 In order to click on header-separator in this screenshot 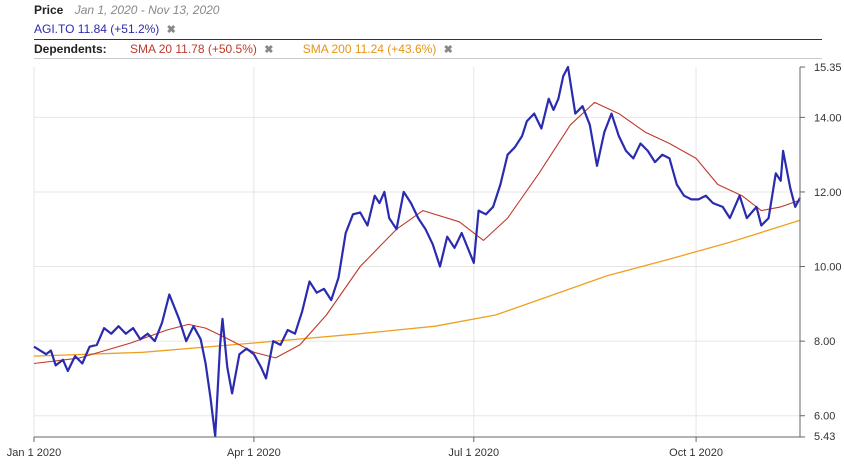, I will do `click(428, 39)`.